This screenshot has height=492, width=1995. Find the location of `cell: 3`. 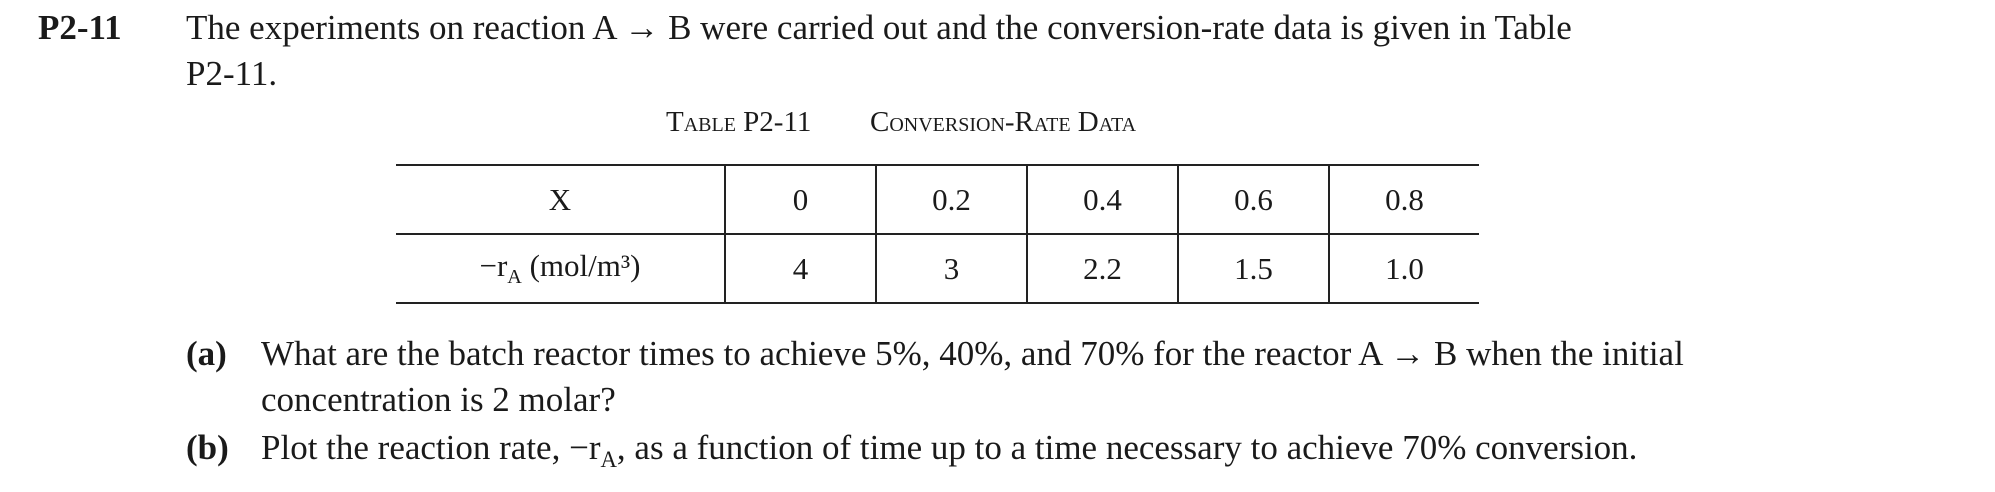

cell: 3 is located at coordinates (951, 269).